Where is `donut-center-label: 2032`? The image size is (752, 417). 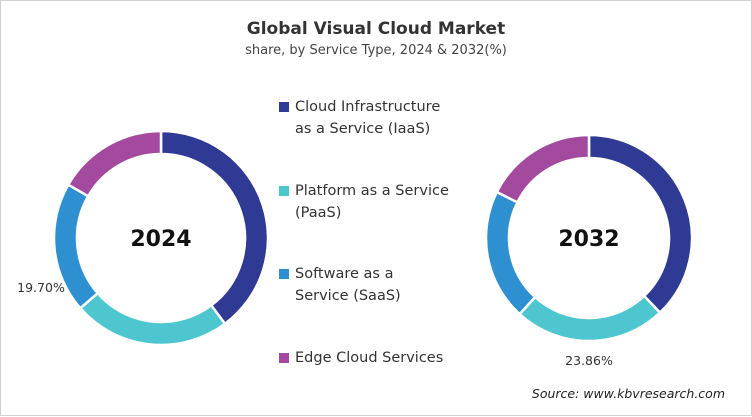
donut-center-label: 2032 is located at coordinates (588, 239).